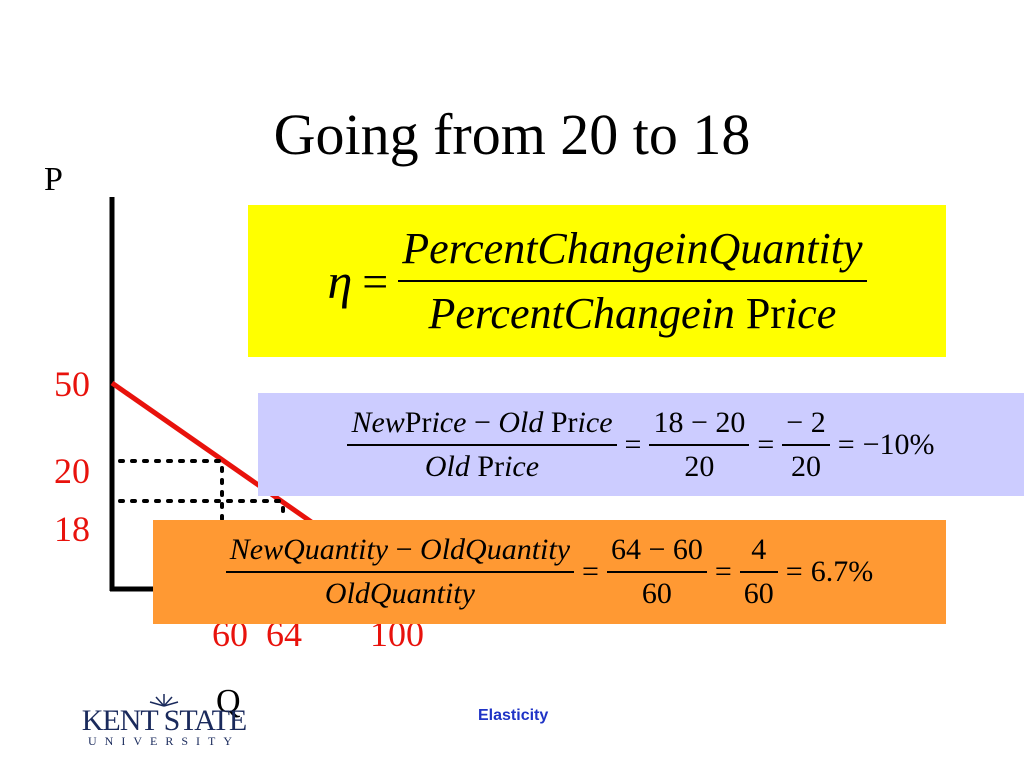 The image size is (1024, 768). What do you see at coordinates (399, 593) in the screenshot?
I see `fraction-denominator: OldQuantity` at bounding box center [399, 593].